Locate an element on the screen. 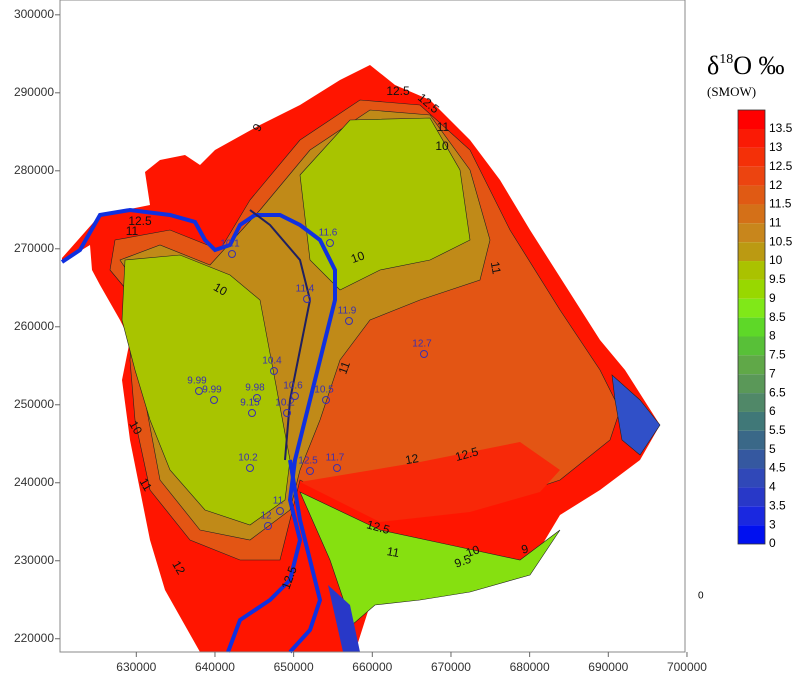 Image resolution: width=800 pixels, height=686 pixels. legend-label: 5 is located at coordinates (772, 449).